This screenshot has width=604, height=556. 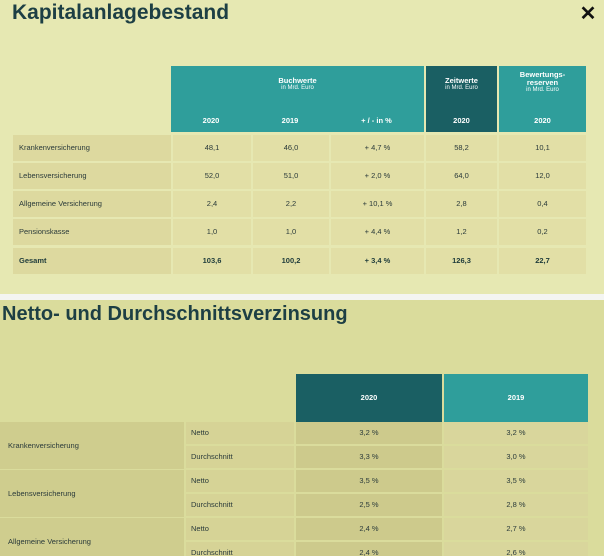 I want to click on table-cell: 12,0, so click(x=542, y=176).